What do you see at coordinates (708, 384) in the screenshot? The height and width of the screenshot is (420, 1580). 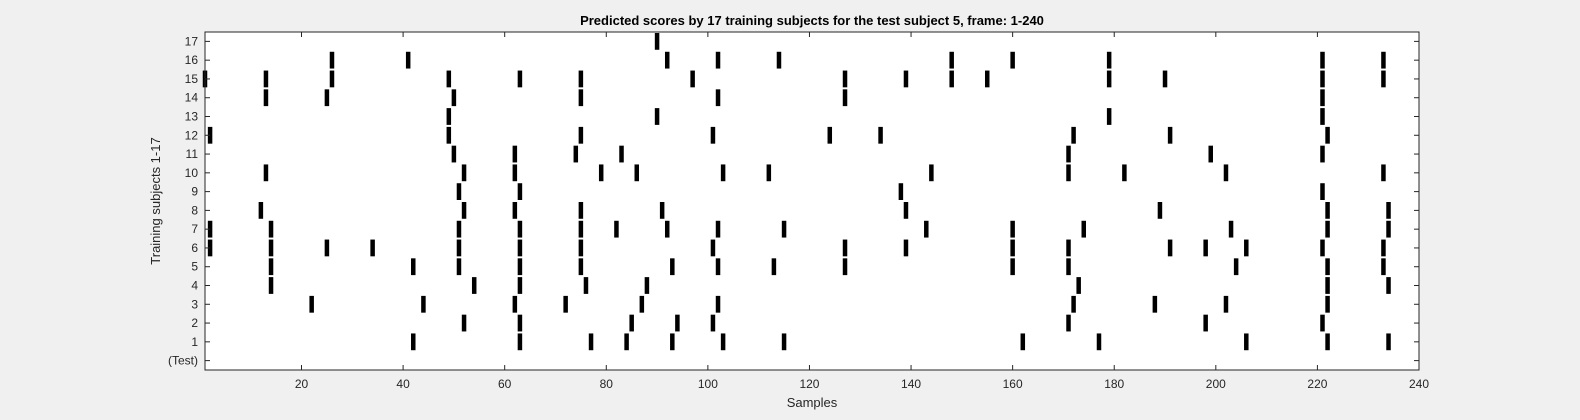 I see `x-tick-label: 100` at bounding box center [708, 384].